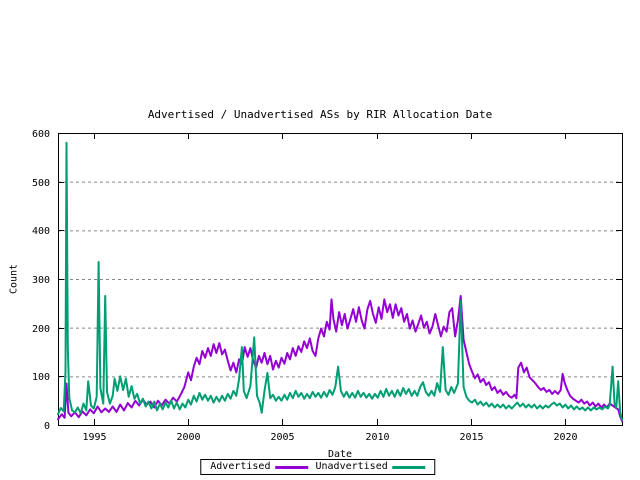 The height and width of the screenshot is (480, 640). What do you see at coordinates (188, 437) in the screenshot?
I see `x-tick-label-2000: 2000` at bounding box center [188, 437].